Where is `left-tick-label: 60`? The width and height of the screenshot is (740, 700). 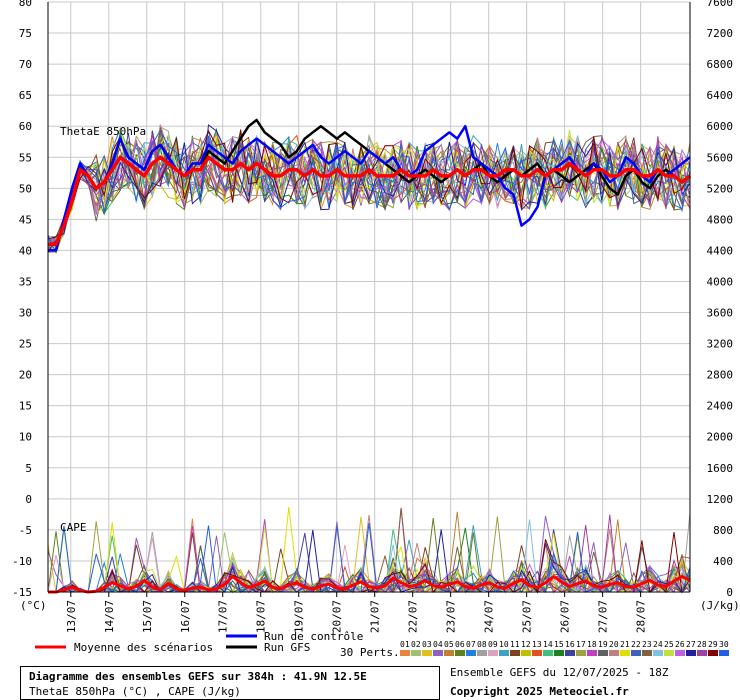
left-tick-label: 60 is located at coordinates (25, 126).